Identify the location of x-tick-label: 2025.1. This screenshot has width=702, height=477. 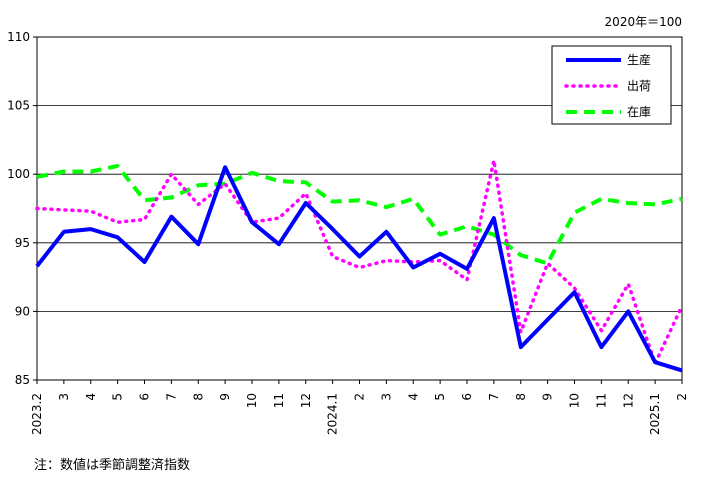
(655, 414).